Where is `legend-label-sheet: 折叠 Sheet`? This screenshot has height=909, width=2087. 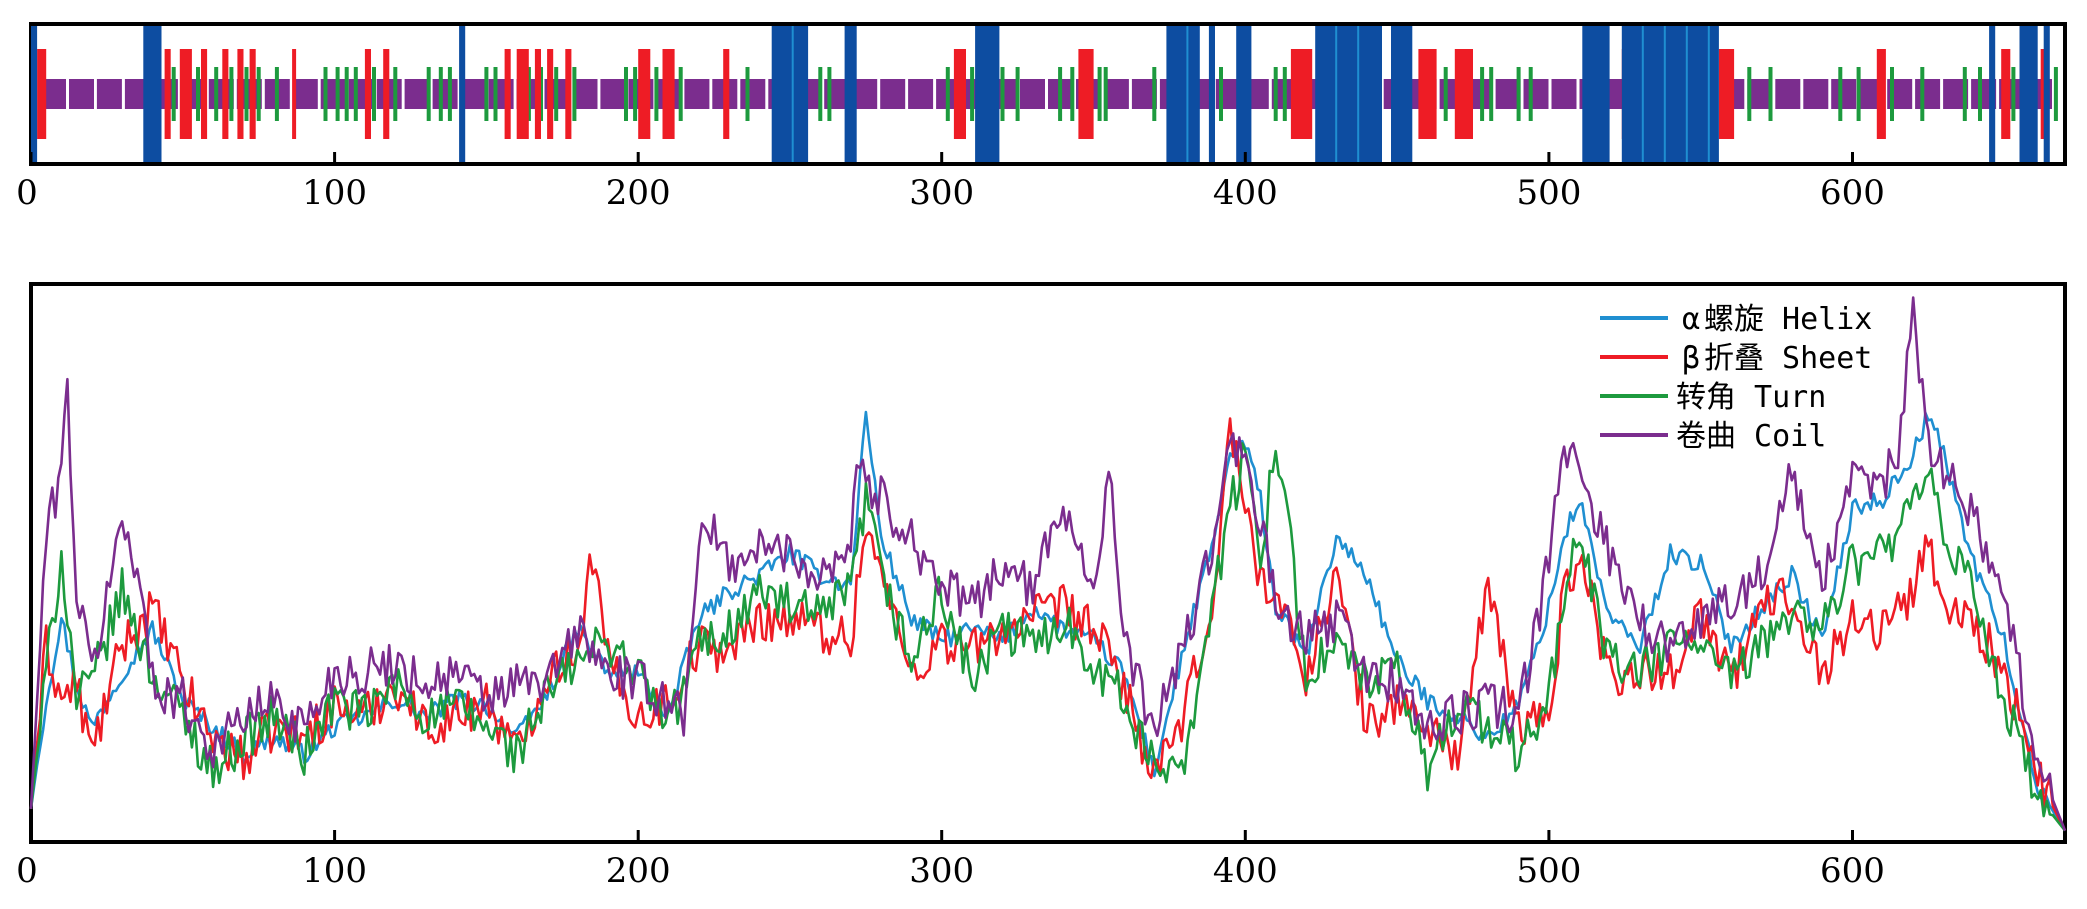
legend-label-sheet: 折叠 Sheet is located at coordinates (1788, 358).